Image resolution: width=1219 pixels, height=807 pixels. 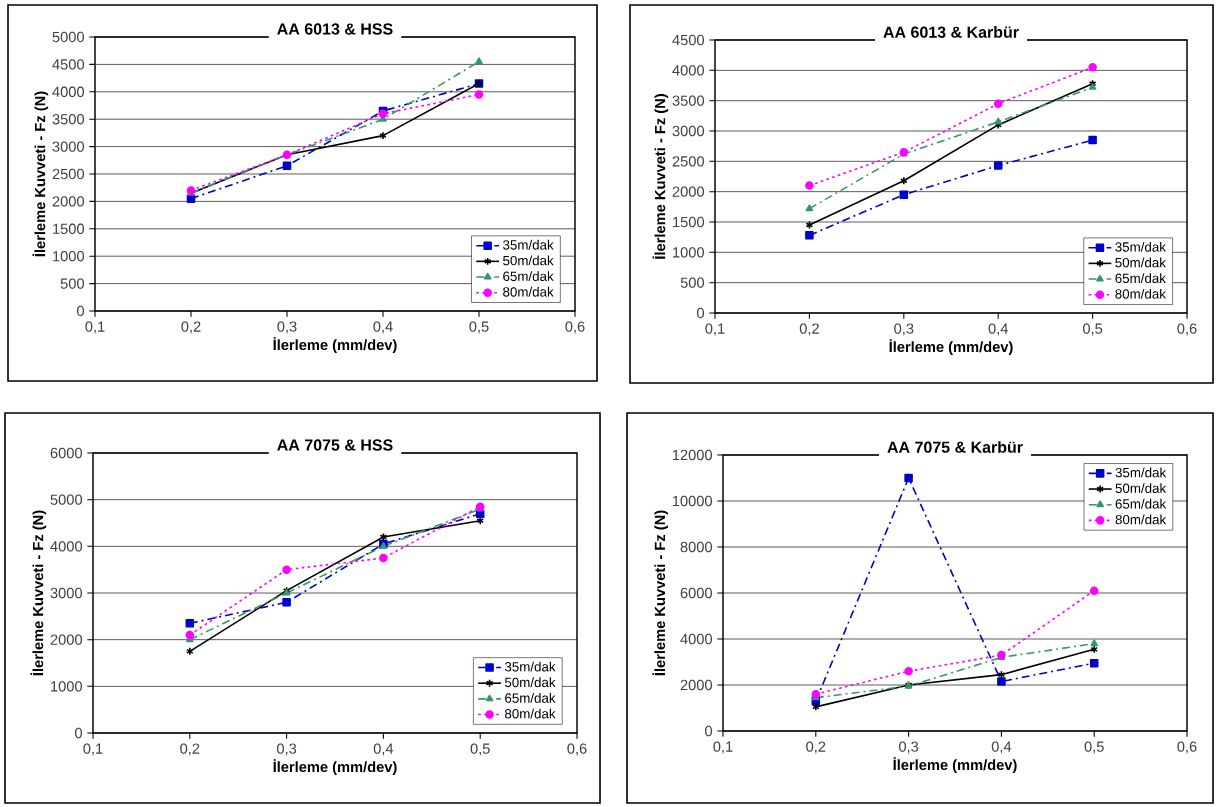 I want to click on chart-title: AA 6013 & HSS, so click(x=335, y=29).